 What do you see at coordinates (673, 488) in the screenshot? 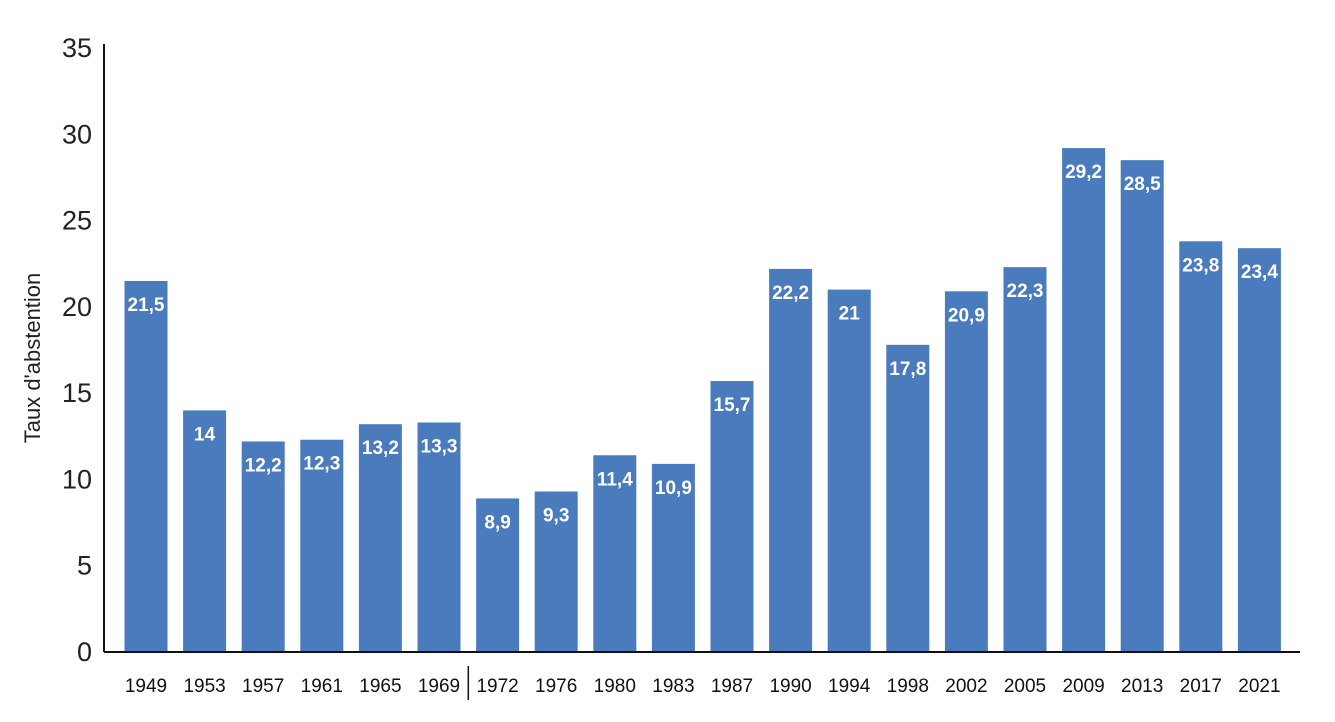
I see `data-label: 10,9` at bounding box center [673, 488].